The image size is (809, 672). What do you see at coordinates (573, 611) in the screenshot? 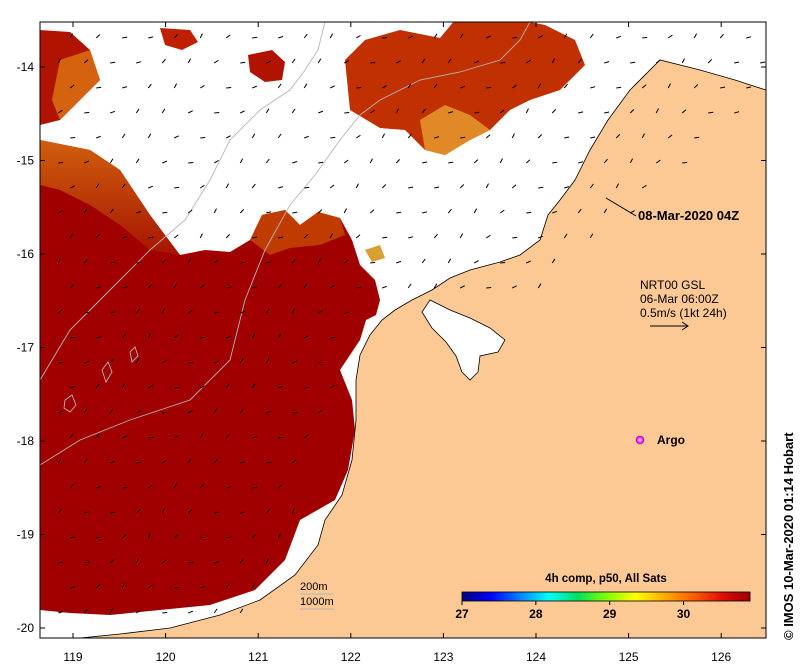
I see `colorbar-ticks: 27 28 29 30` at bounding box center [573, 611].